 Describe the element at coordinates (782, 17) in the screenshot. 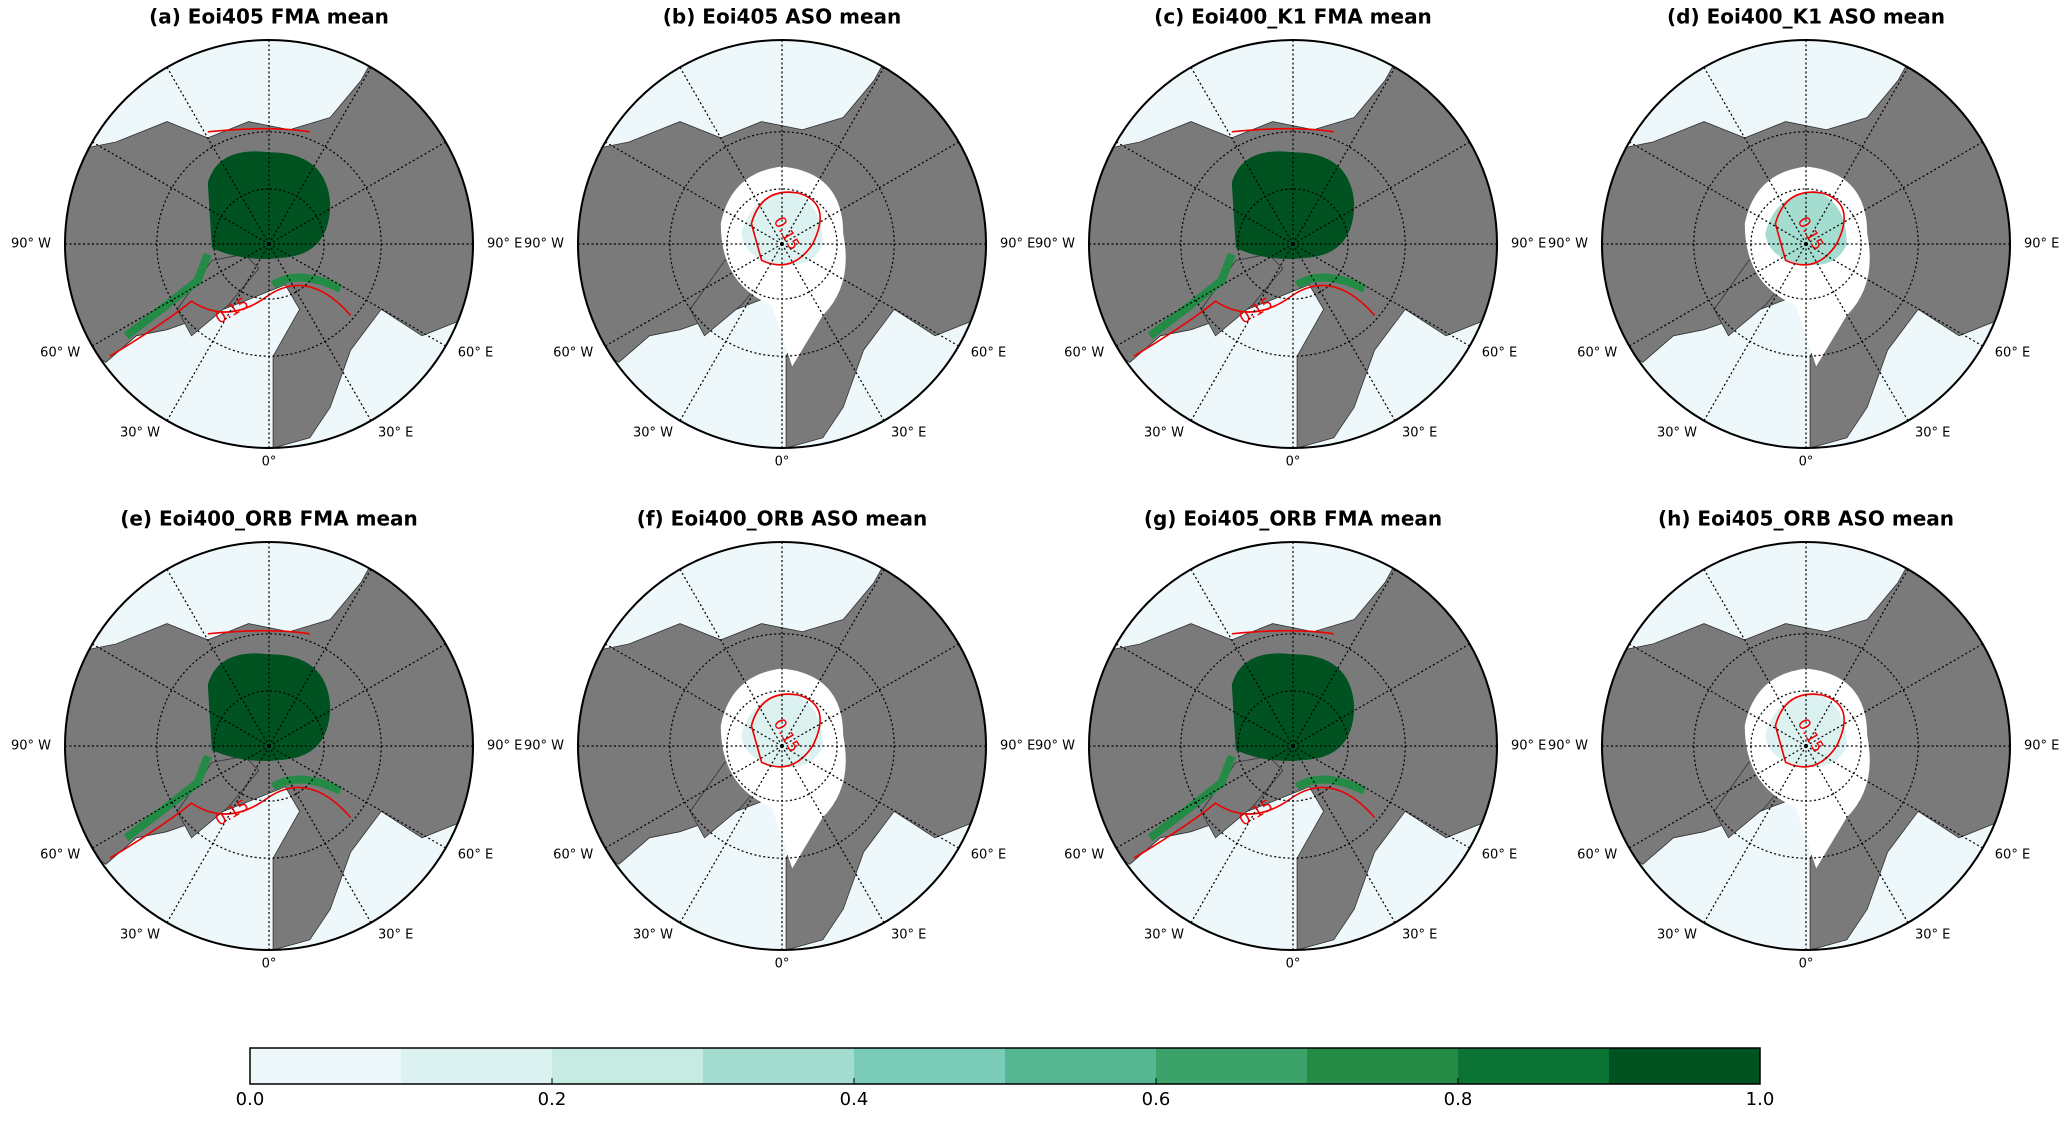

I see `panel-title: (b) Eoi405 ASO mean` at that location.